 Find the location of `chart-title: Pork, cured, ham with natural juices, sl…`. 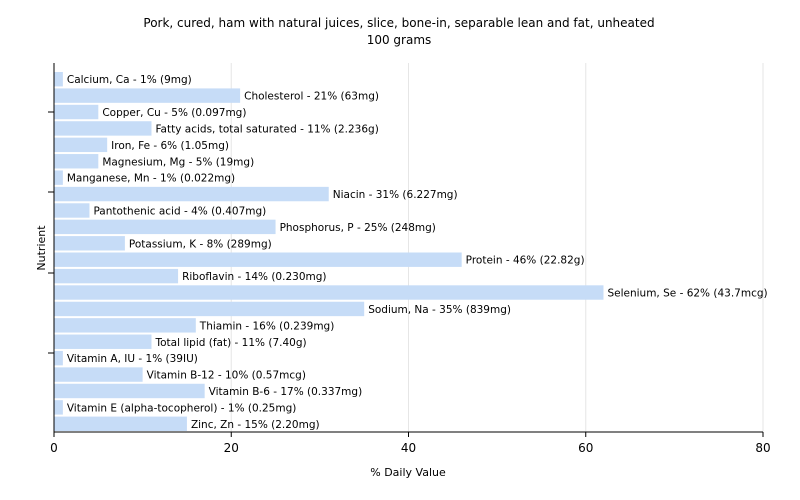

chart-title: Pork, cured, ham with natural juices, sl… is located at coordinates (398, 23).